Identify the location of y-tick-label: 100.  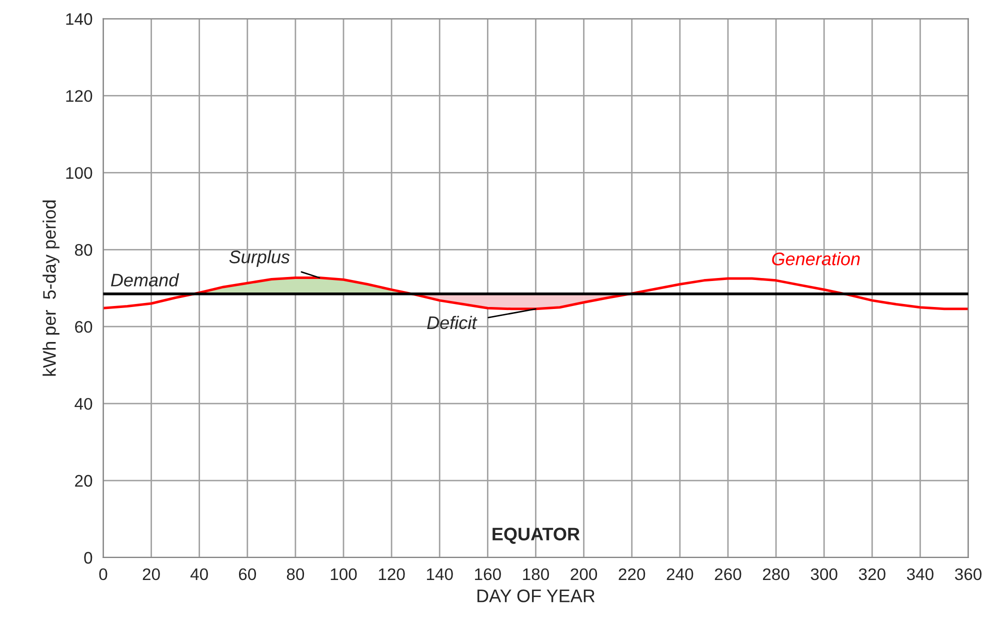
(79, 173).